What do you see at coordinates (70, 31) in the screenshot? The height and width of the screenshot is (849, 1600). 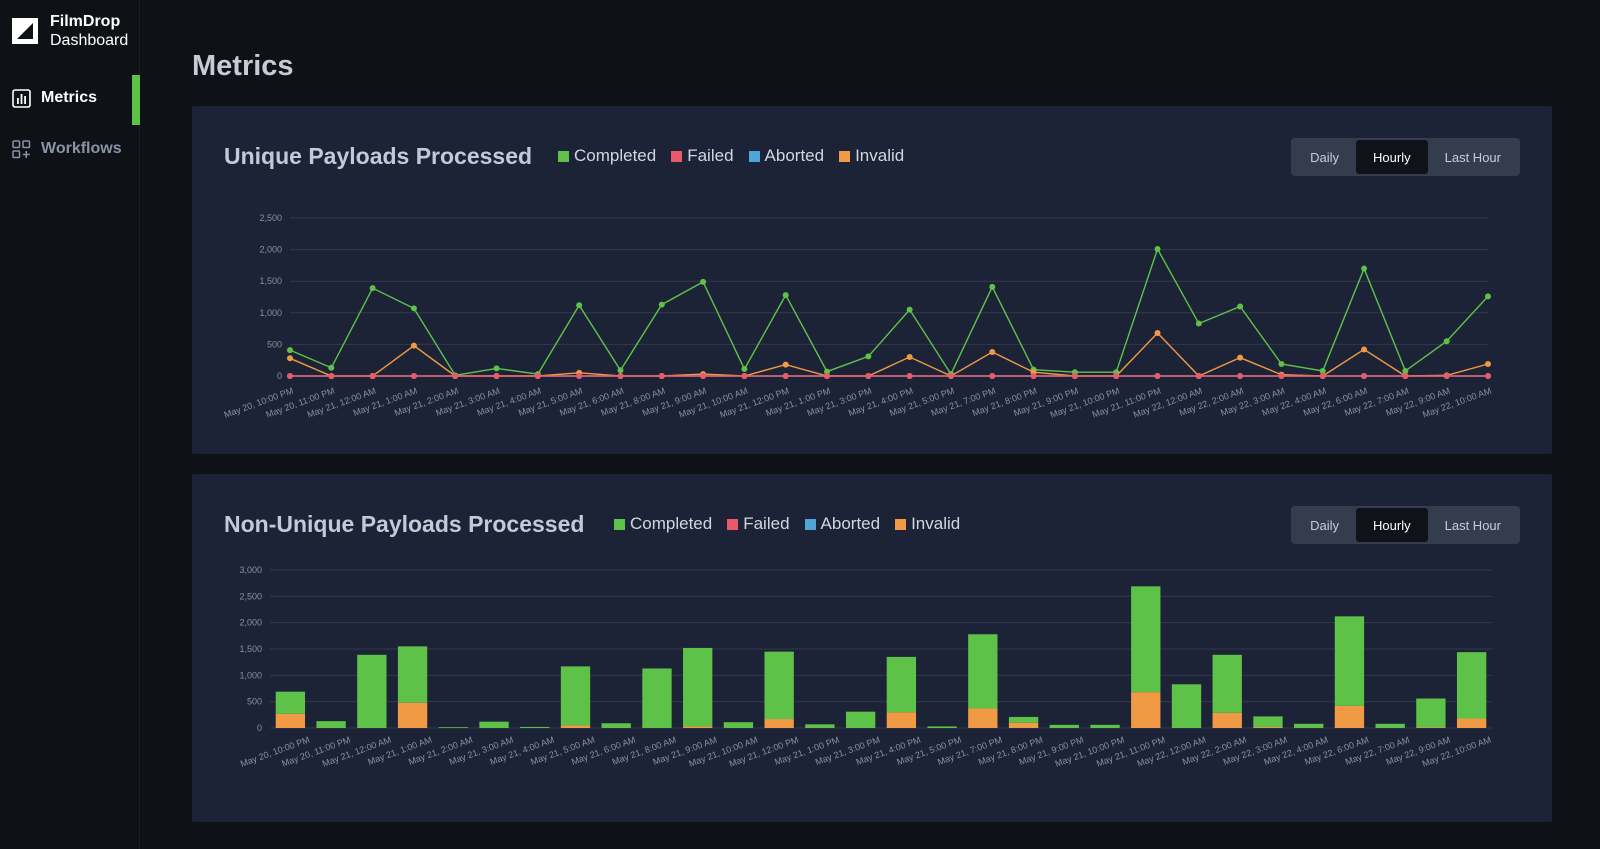 I see `brand: FilmDrop Dashboard` at bounding box center [70, 31].